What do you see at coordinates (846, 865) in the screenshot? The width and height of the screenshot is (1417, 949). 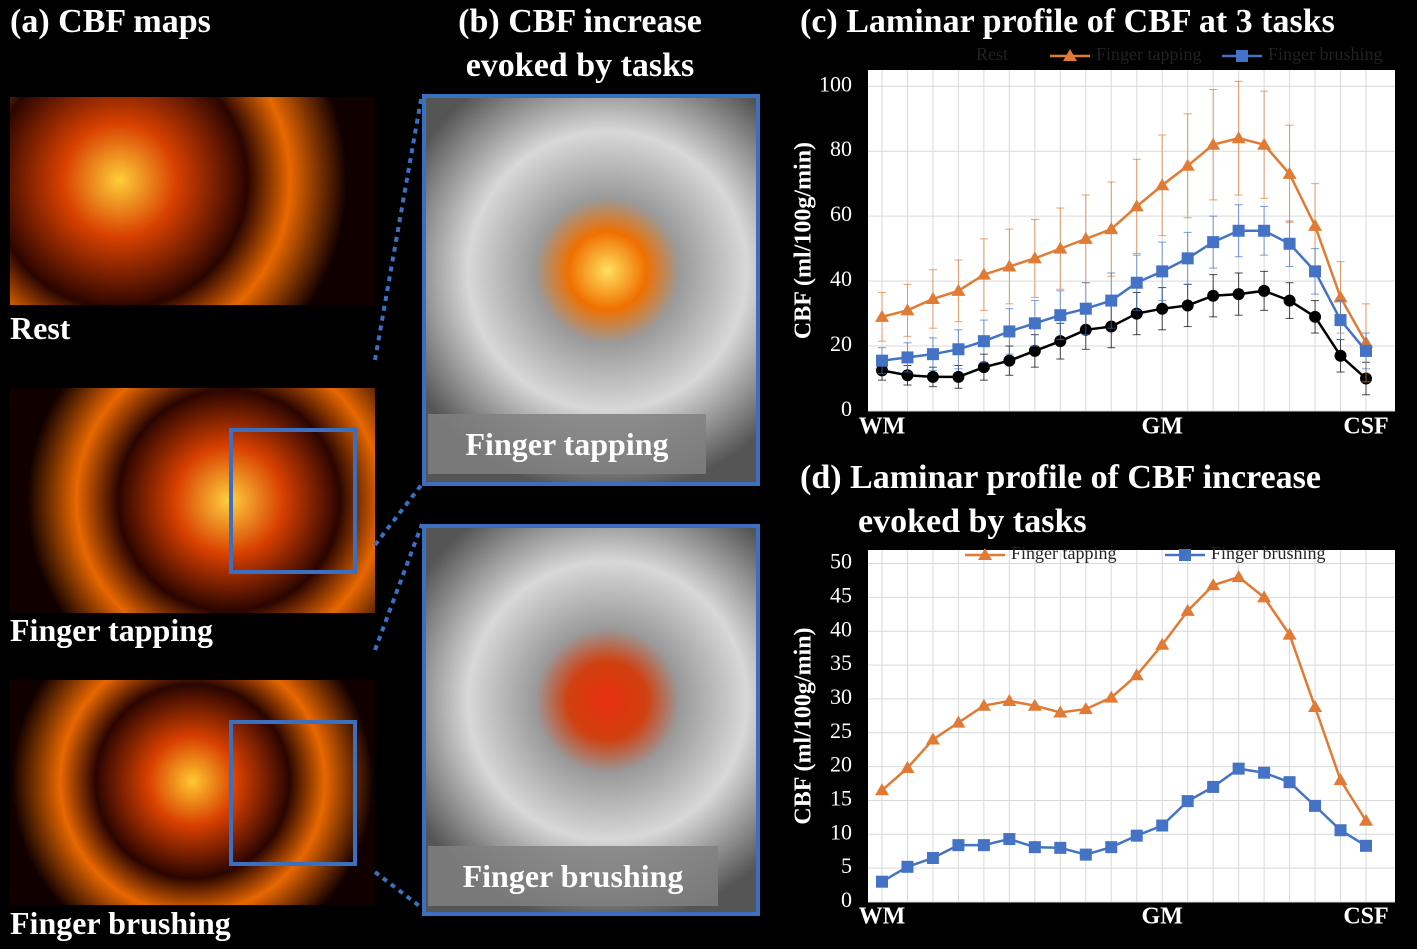 I see `y-tick-label: 5` at bounding box center [846, 865].